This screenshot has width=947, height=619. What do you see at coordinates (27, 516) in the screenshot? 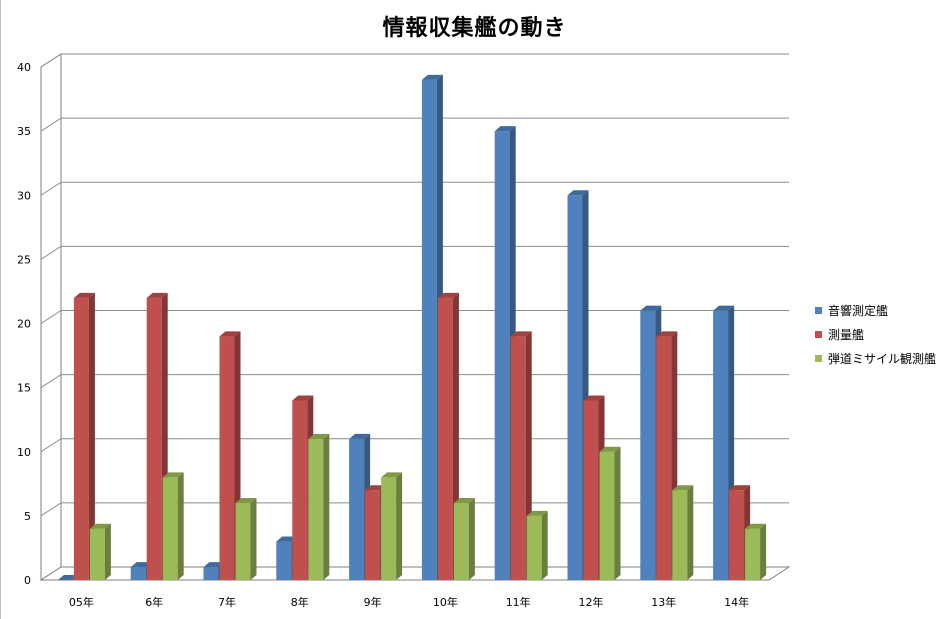
I see `y-tick-label: 5` at bounding box center [27, 516].